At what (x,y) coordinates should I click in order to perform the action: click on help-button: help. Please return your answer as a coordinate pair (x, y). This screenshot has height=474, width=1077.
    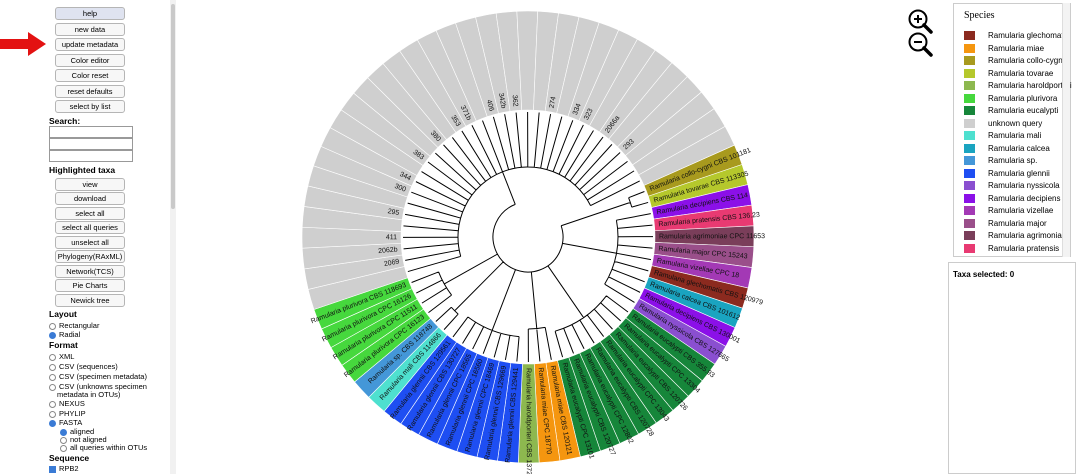
    Looking at the image, I should click on (90, 13).